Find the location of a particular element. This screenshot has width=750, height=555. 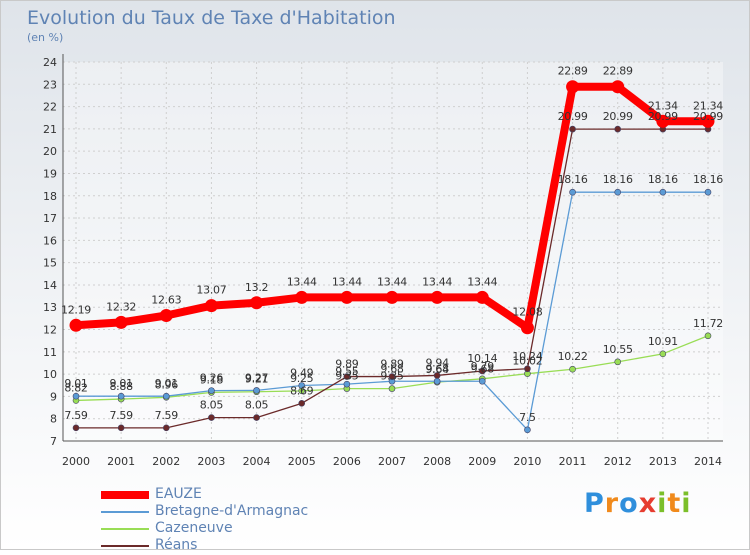

y-tick-label: 21 is located at coordinates (50, 129).